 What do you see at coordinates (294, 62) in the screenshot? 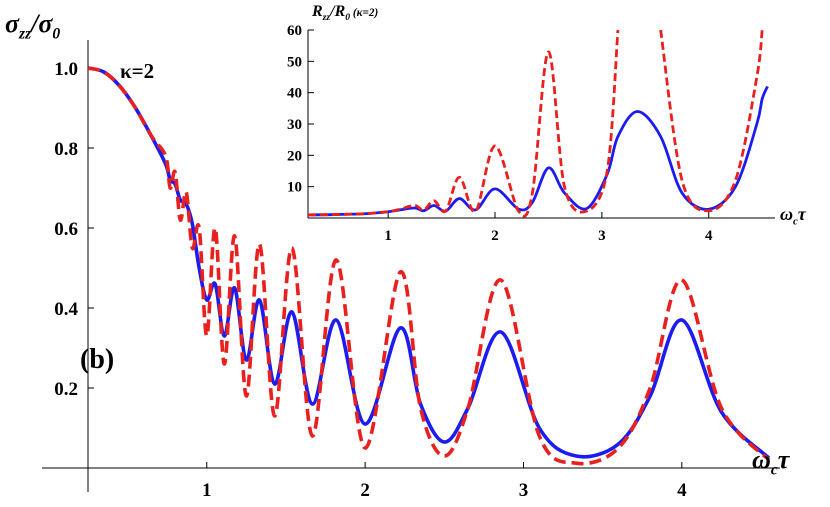
I see `y-tick-label: 50` at bounding box center [294, 62].